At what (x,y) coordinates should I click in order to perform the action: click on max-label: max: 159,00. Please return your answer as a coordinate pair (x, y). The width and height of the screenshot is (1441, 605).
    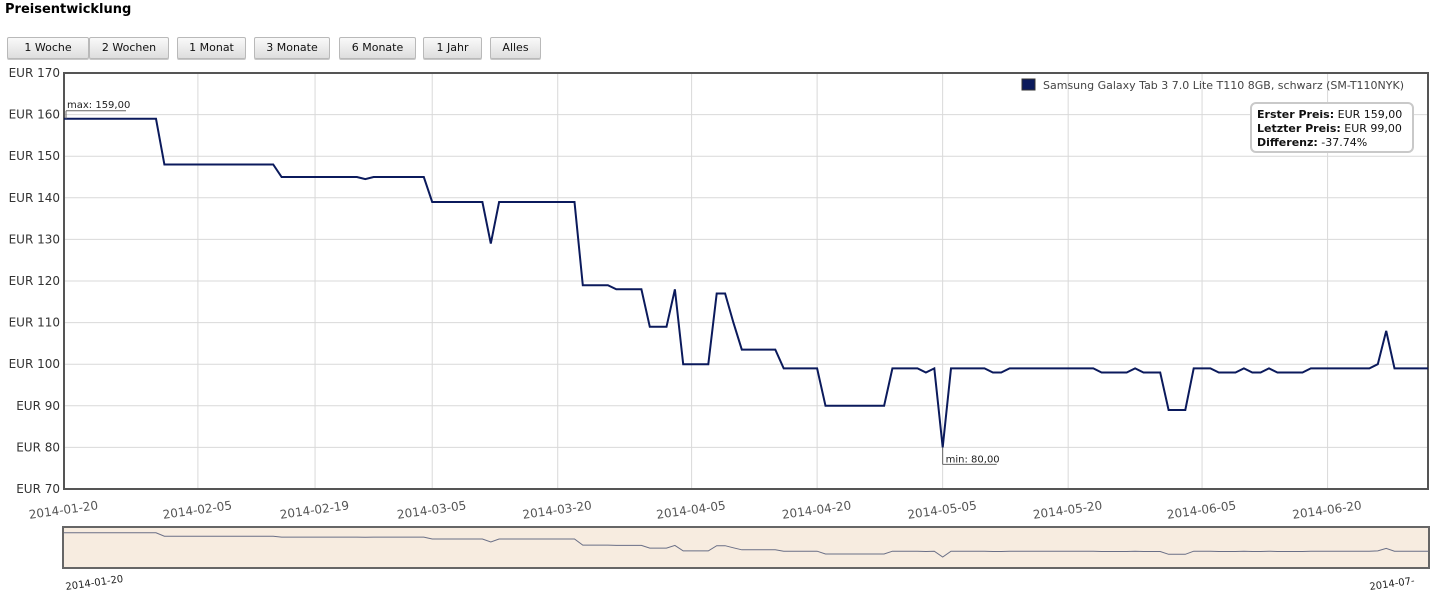
    Looking at the image, I should click on (98, 105).